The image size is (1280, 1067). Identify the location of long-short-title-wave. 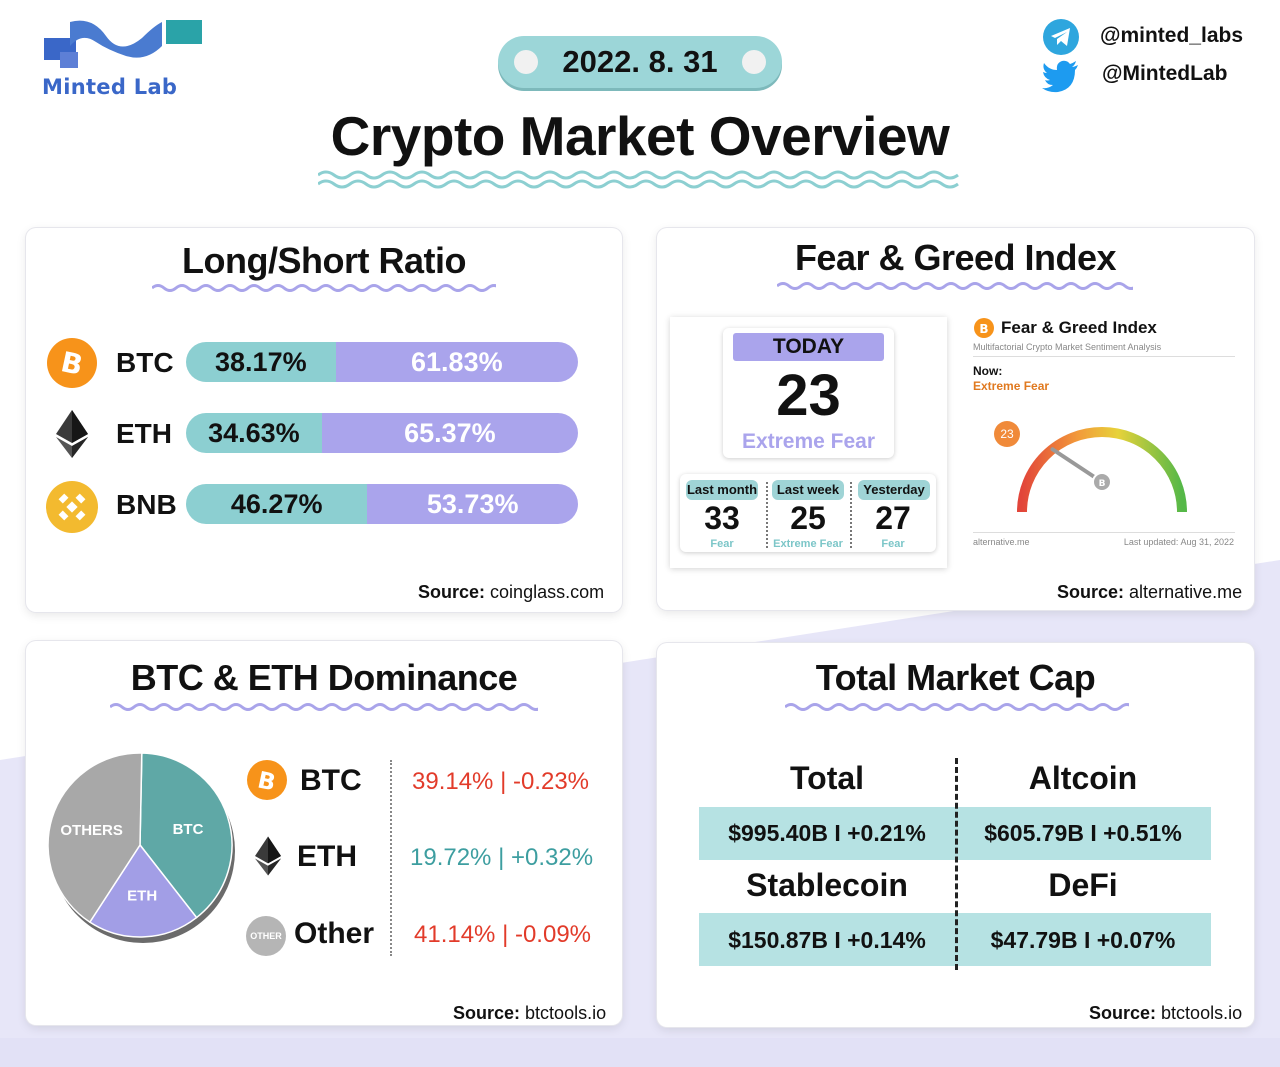
(324, 288).